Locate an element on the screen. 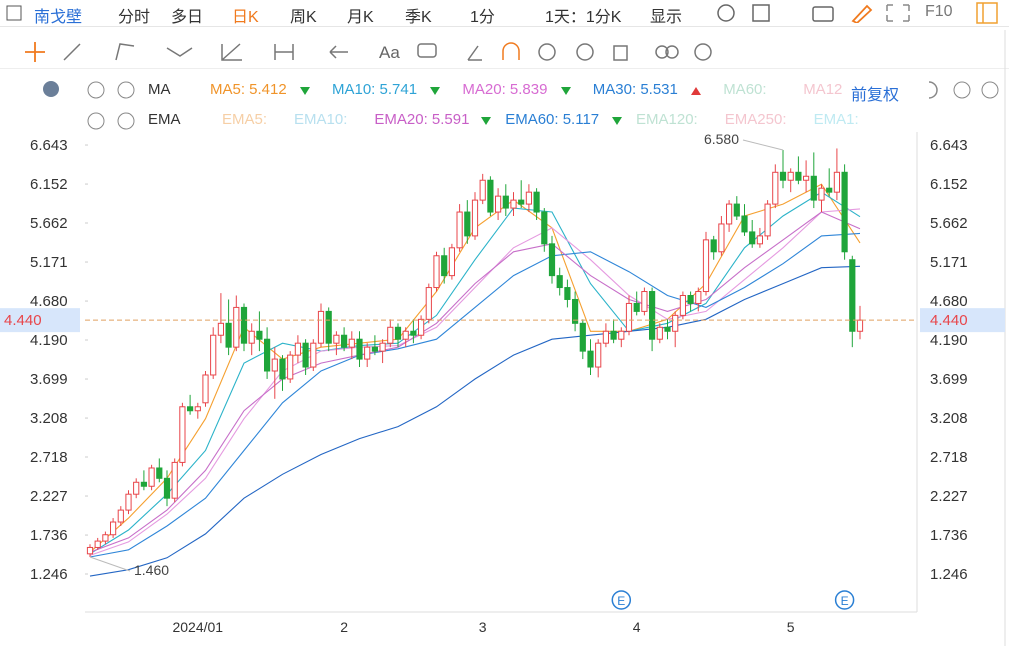  settings-tool is located at coordinates (703, 52).